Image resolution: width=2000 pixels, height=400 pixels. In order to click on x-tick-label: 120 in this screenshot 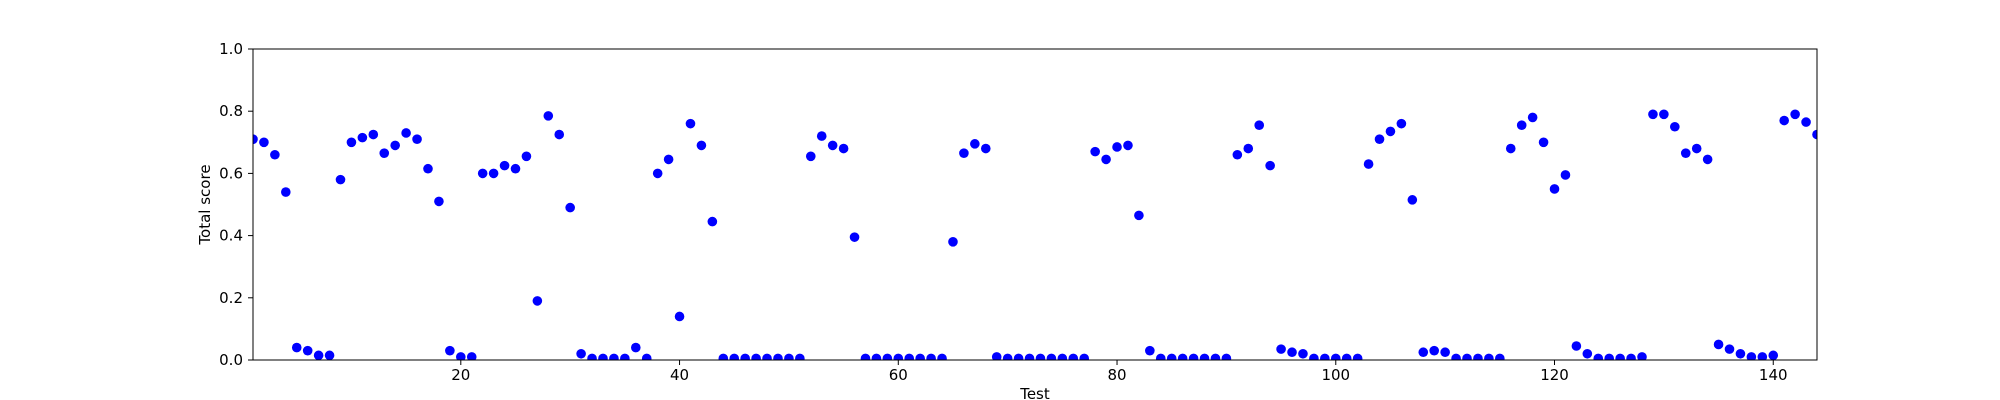, I will do `click(1554, 375)`.